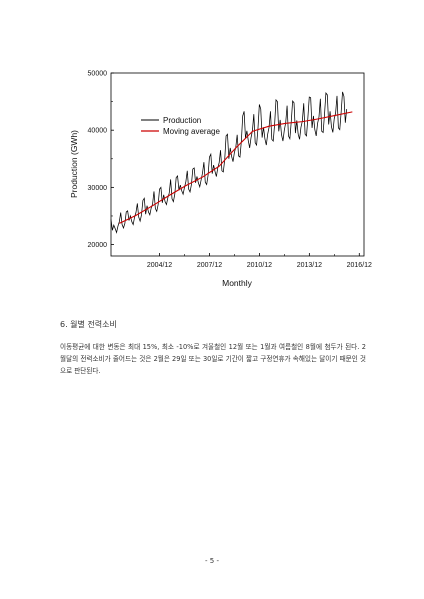 The image size is (424, 599). What do you see at coordinates (209, 265) in the screenshot?
I see `x-tick-label: 2007/12` at bounding box center [209, 265].